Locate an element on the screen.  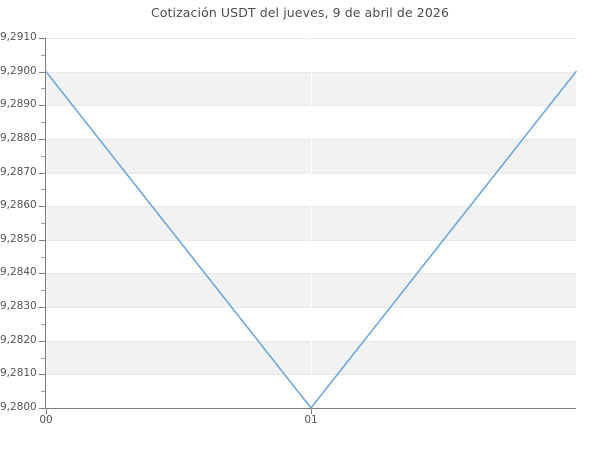
y-axis-tick-label: 9,2810 is located at coordinates (18, 373).